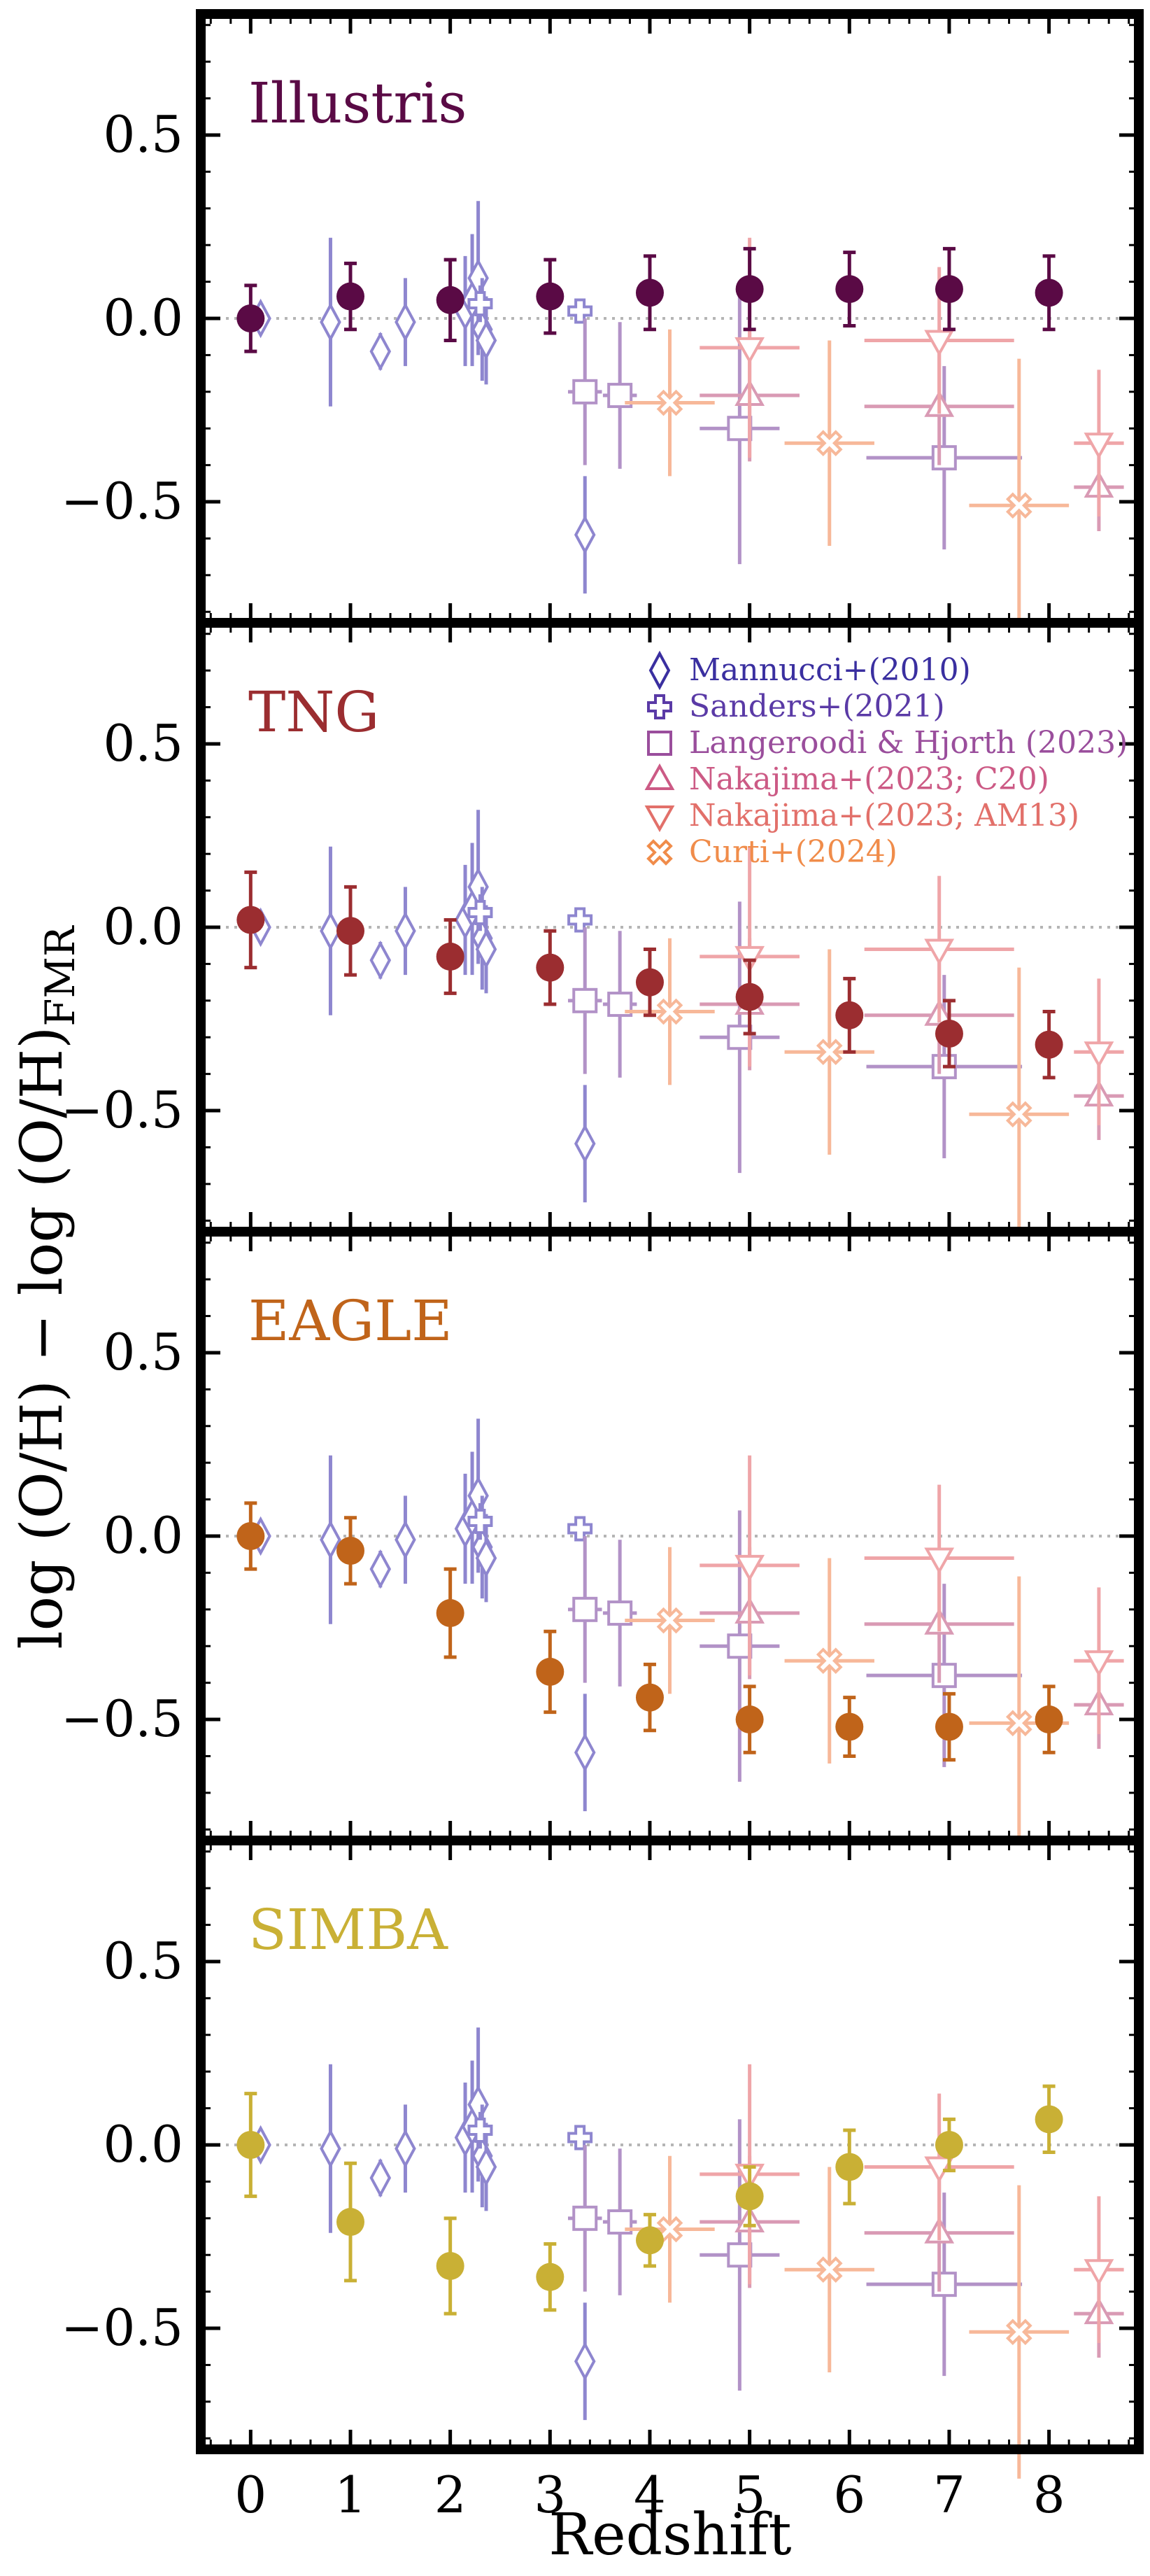 Image resolution: width=1150 pixels, height=2576 pixels. What do you see at coordinates (849, 2494) in the screenshot?
I see `x-tick-label: 6` at bounding box center [849, 2494].